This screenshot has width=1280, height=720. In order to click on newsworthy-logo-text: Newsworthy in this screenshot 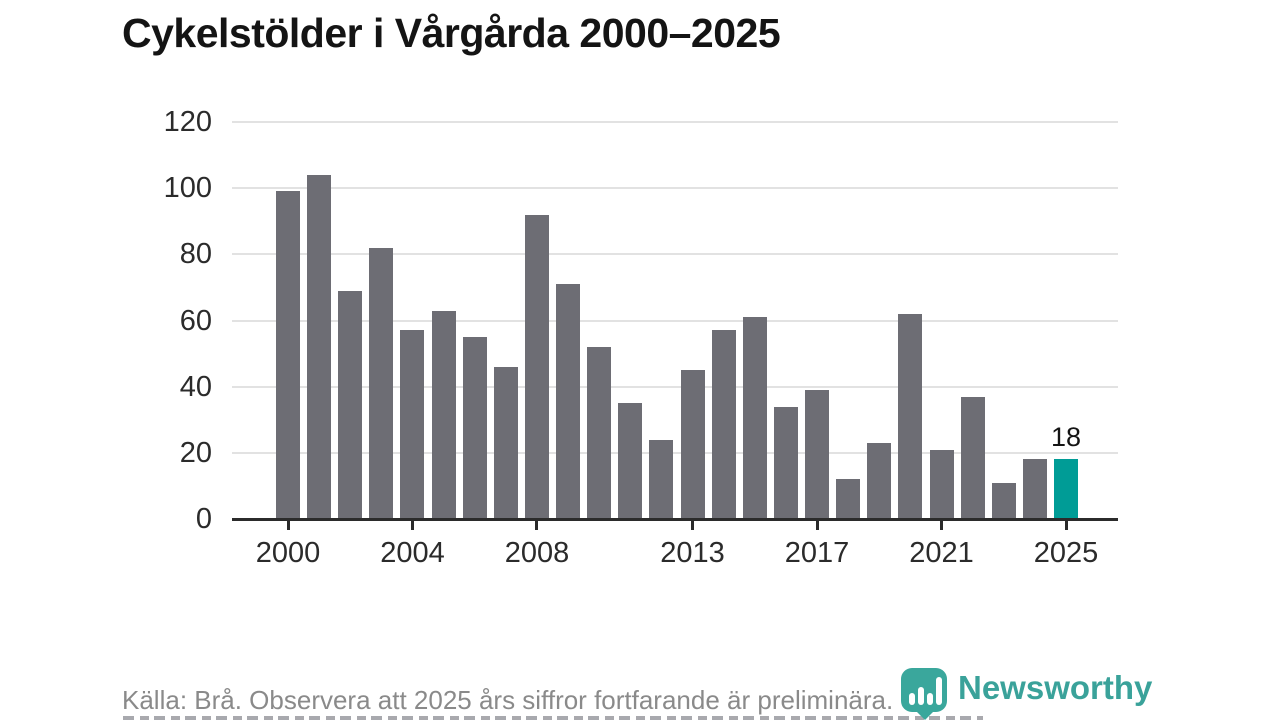, I will do `click(1055, 687)`.